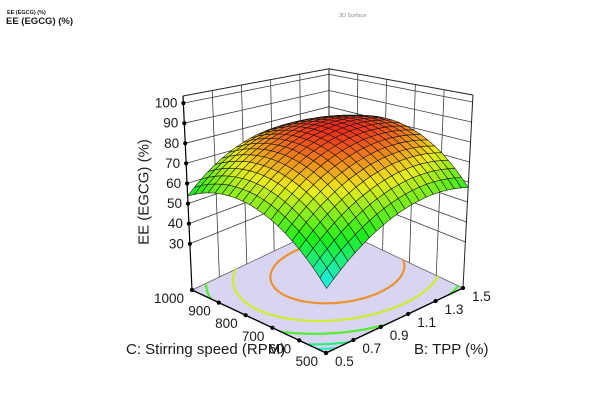 The image size is (600, 400). What do you see at coordinates (169, 298) in the screenshot?
I see `svg-text: 1000` at bounding box center [169, 298].